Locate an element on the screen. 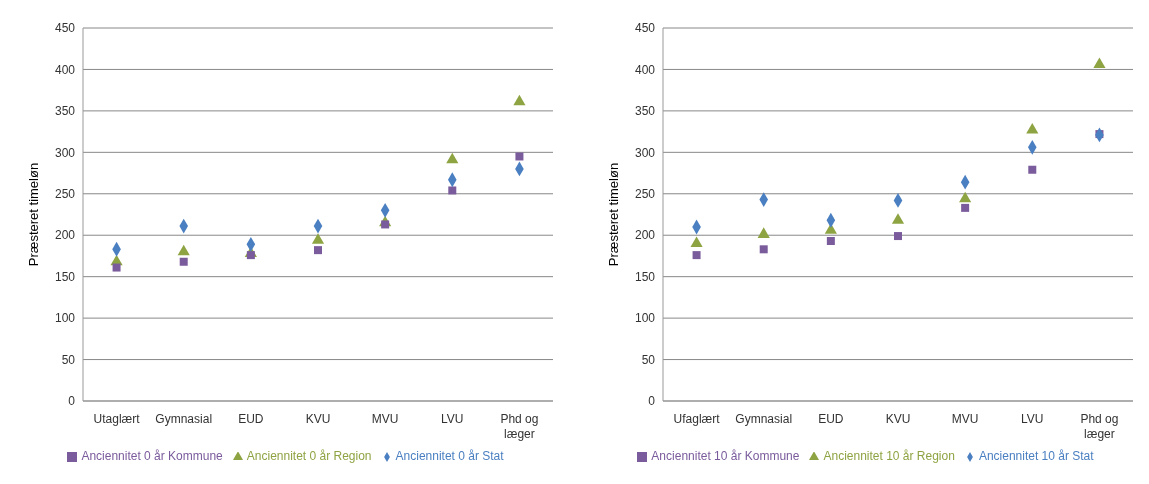  legend-label: Anciennitet 0 år Stat is located at coordinates (449, 456).